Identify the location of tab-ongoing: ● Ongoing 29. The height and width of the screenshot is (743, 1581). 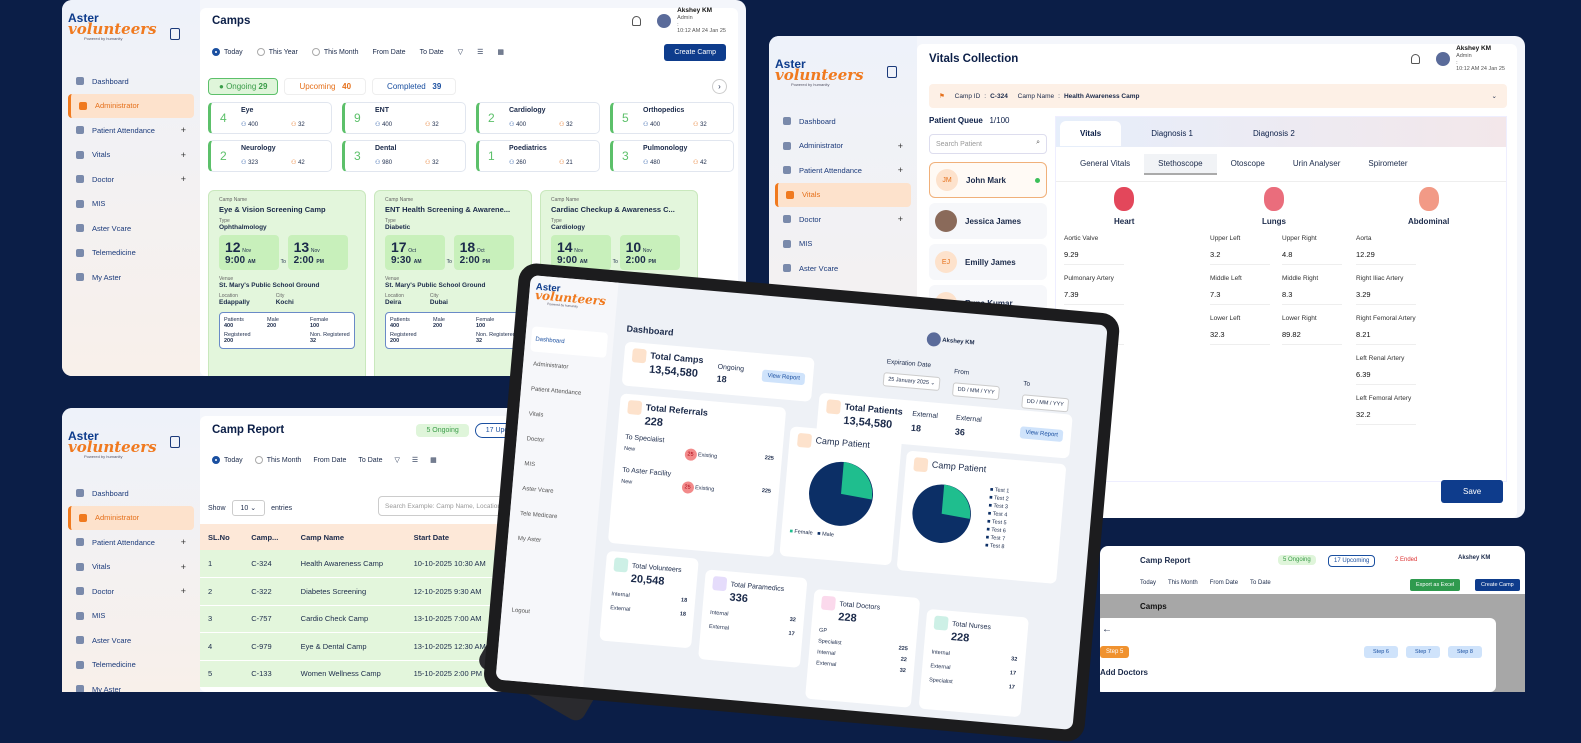
(243, 86).